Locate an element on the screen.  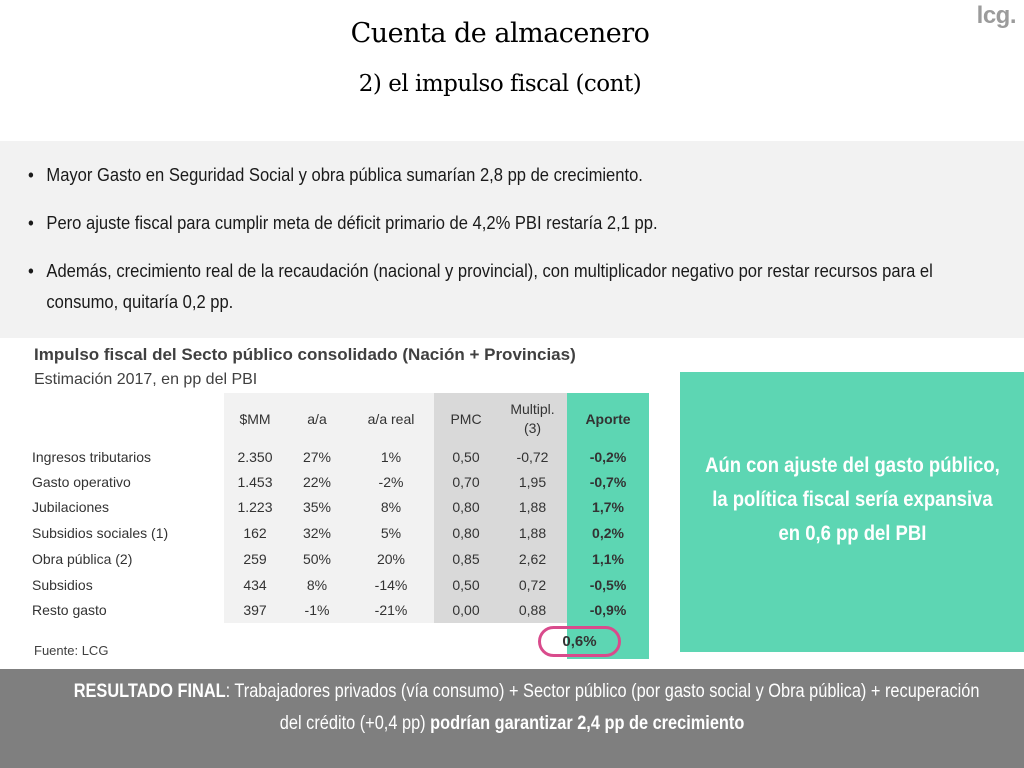
aporte-column-shade is located at coordinates (608, 526).